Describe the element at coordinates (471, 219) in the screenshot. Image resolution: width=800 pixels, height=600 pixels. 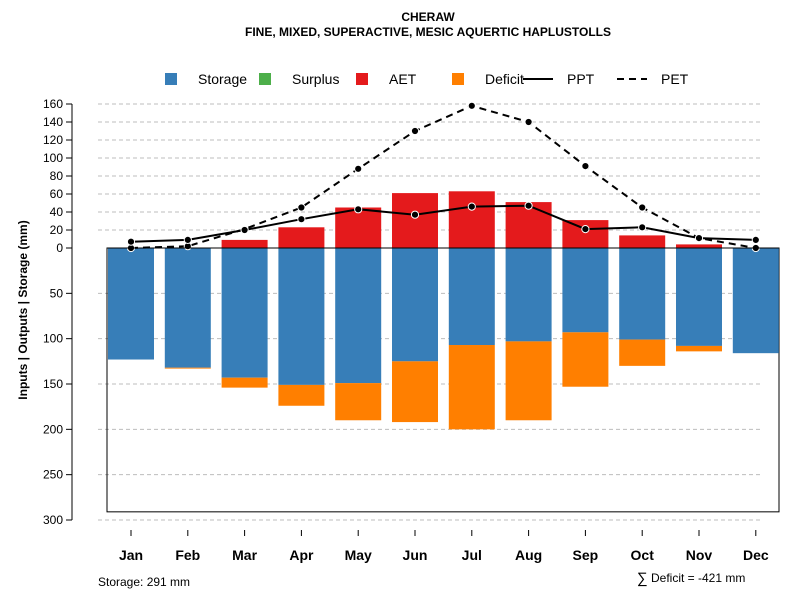
I see `bar-aet-jul` at that location.